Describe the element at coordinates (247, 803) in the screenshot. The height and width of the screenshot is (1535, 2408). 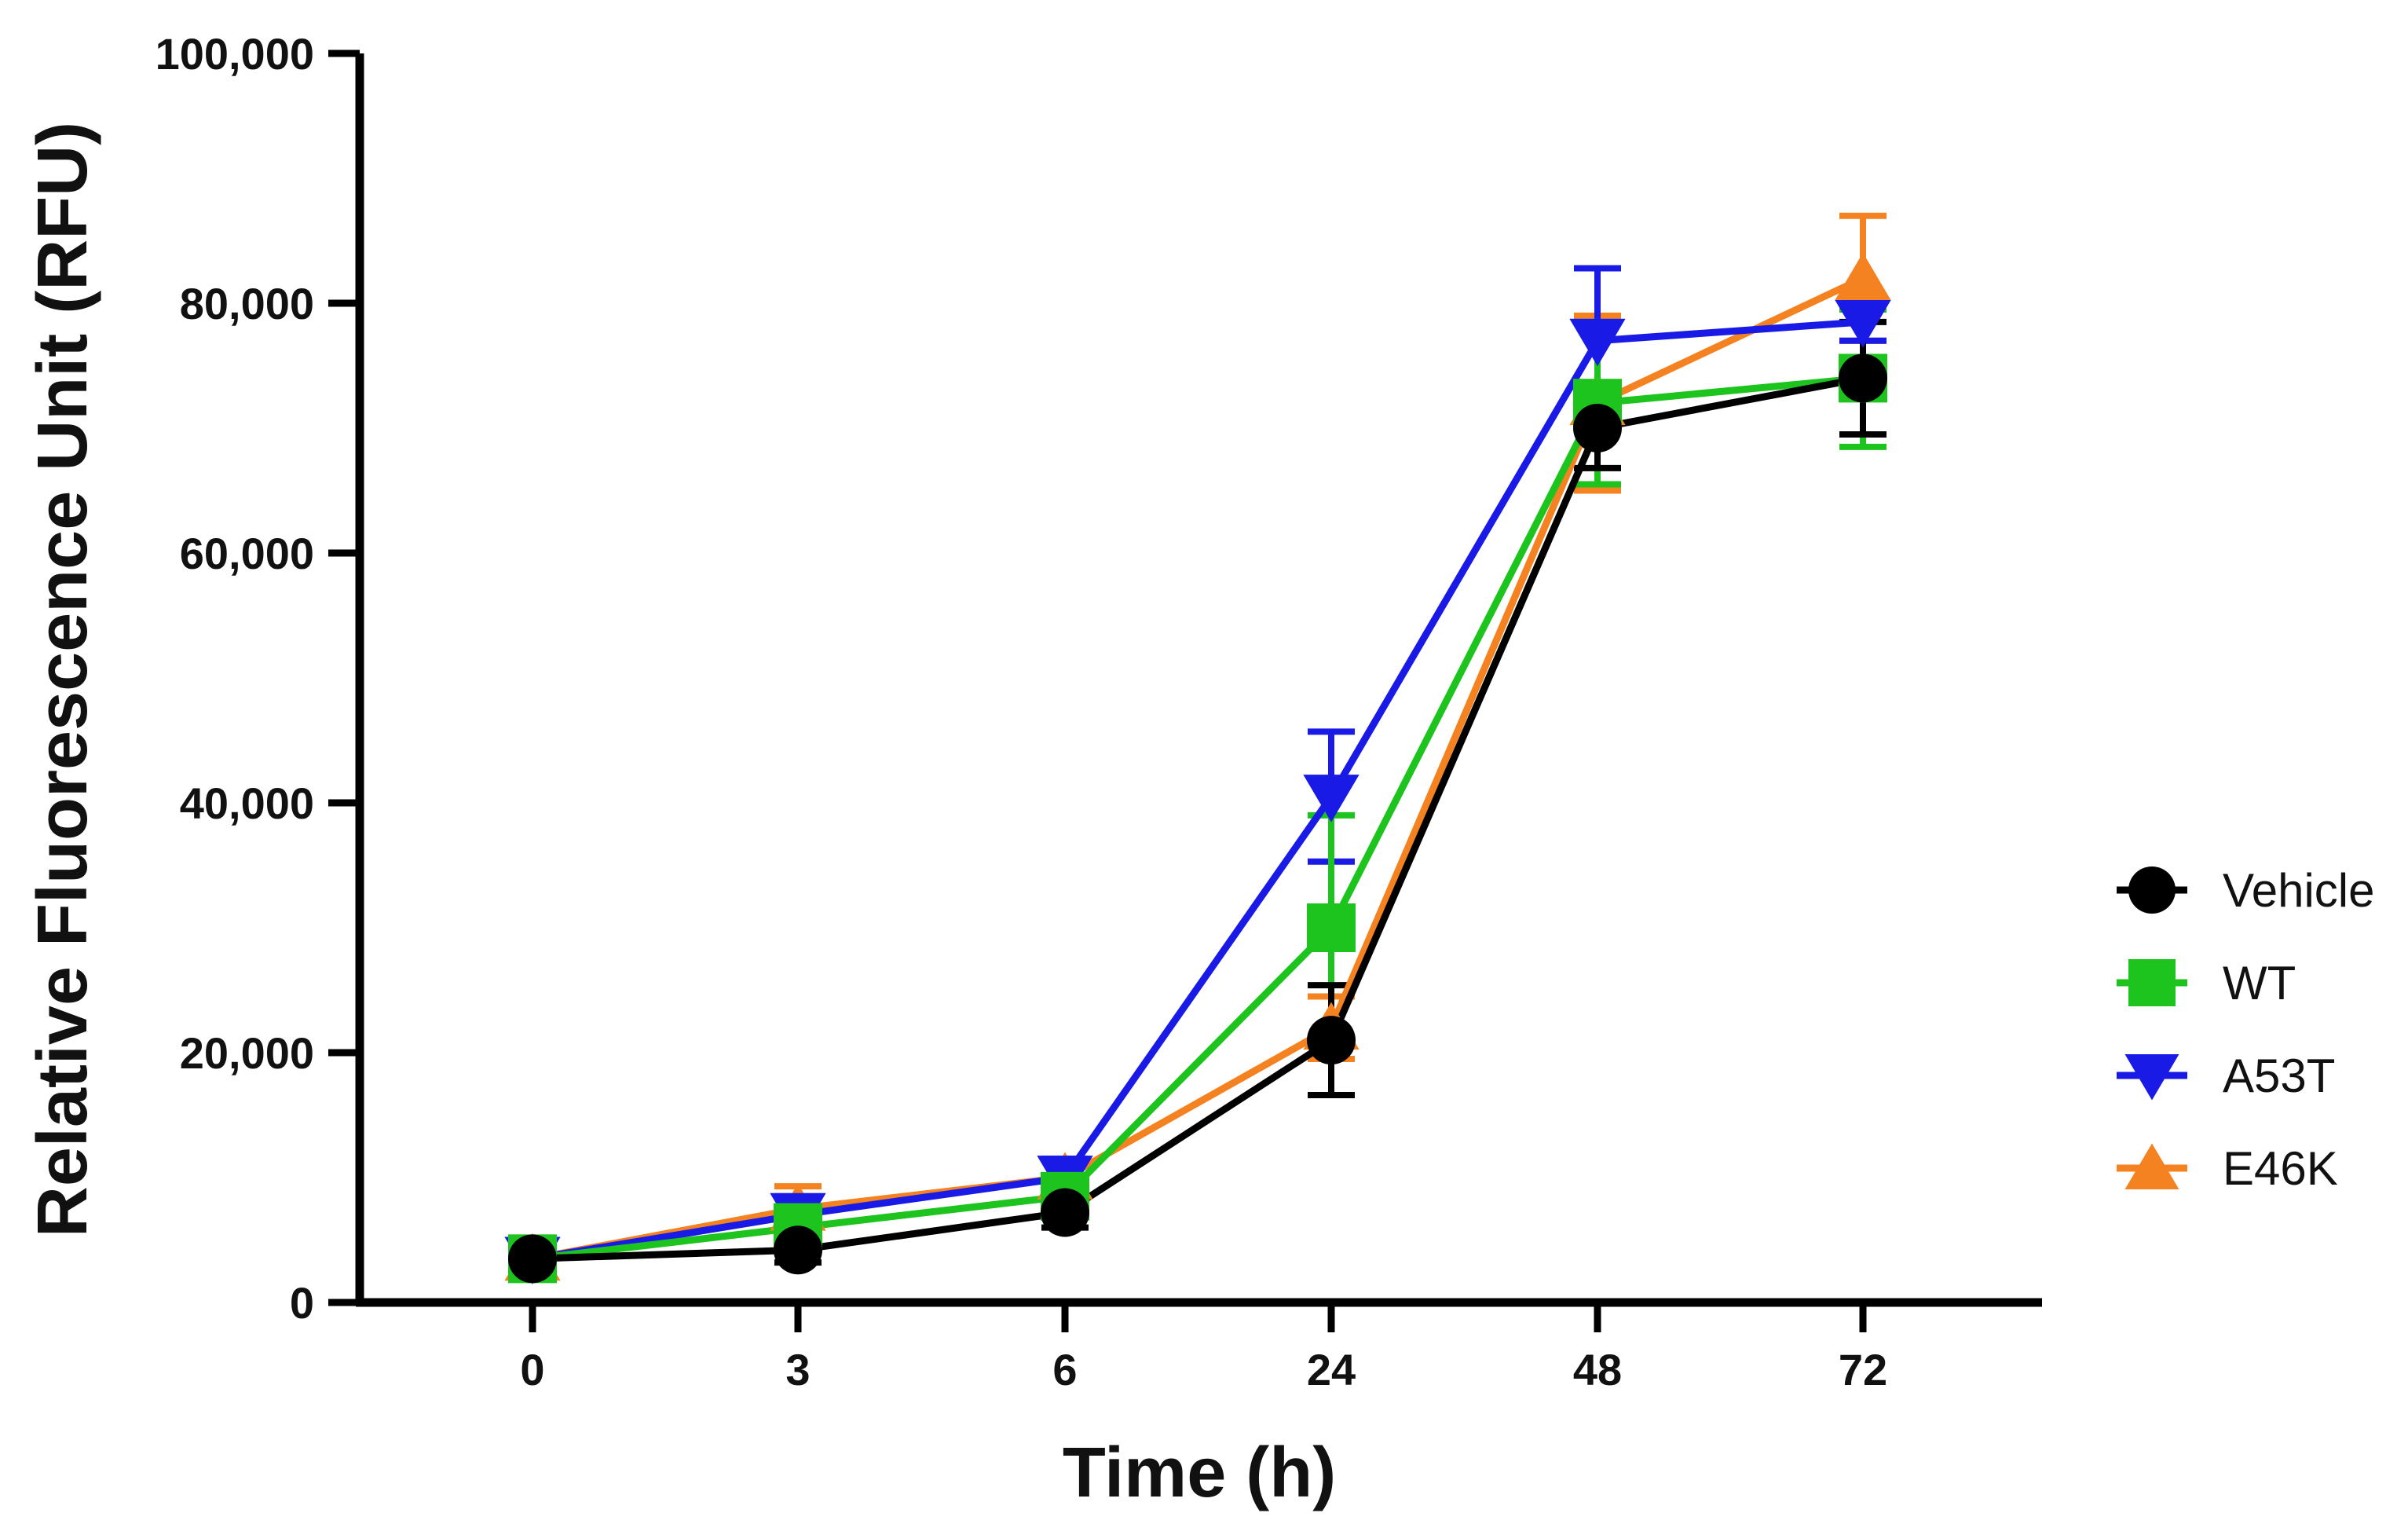
I see `y-tick-label: 40,000` at that location.